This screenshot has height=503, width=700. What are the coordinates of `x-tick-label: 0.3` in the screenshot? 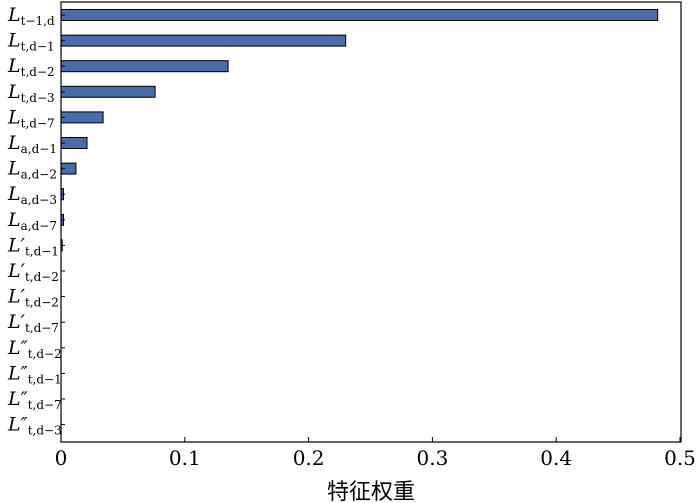 It's located at (432, 458).